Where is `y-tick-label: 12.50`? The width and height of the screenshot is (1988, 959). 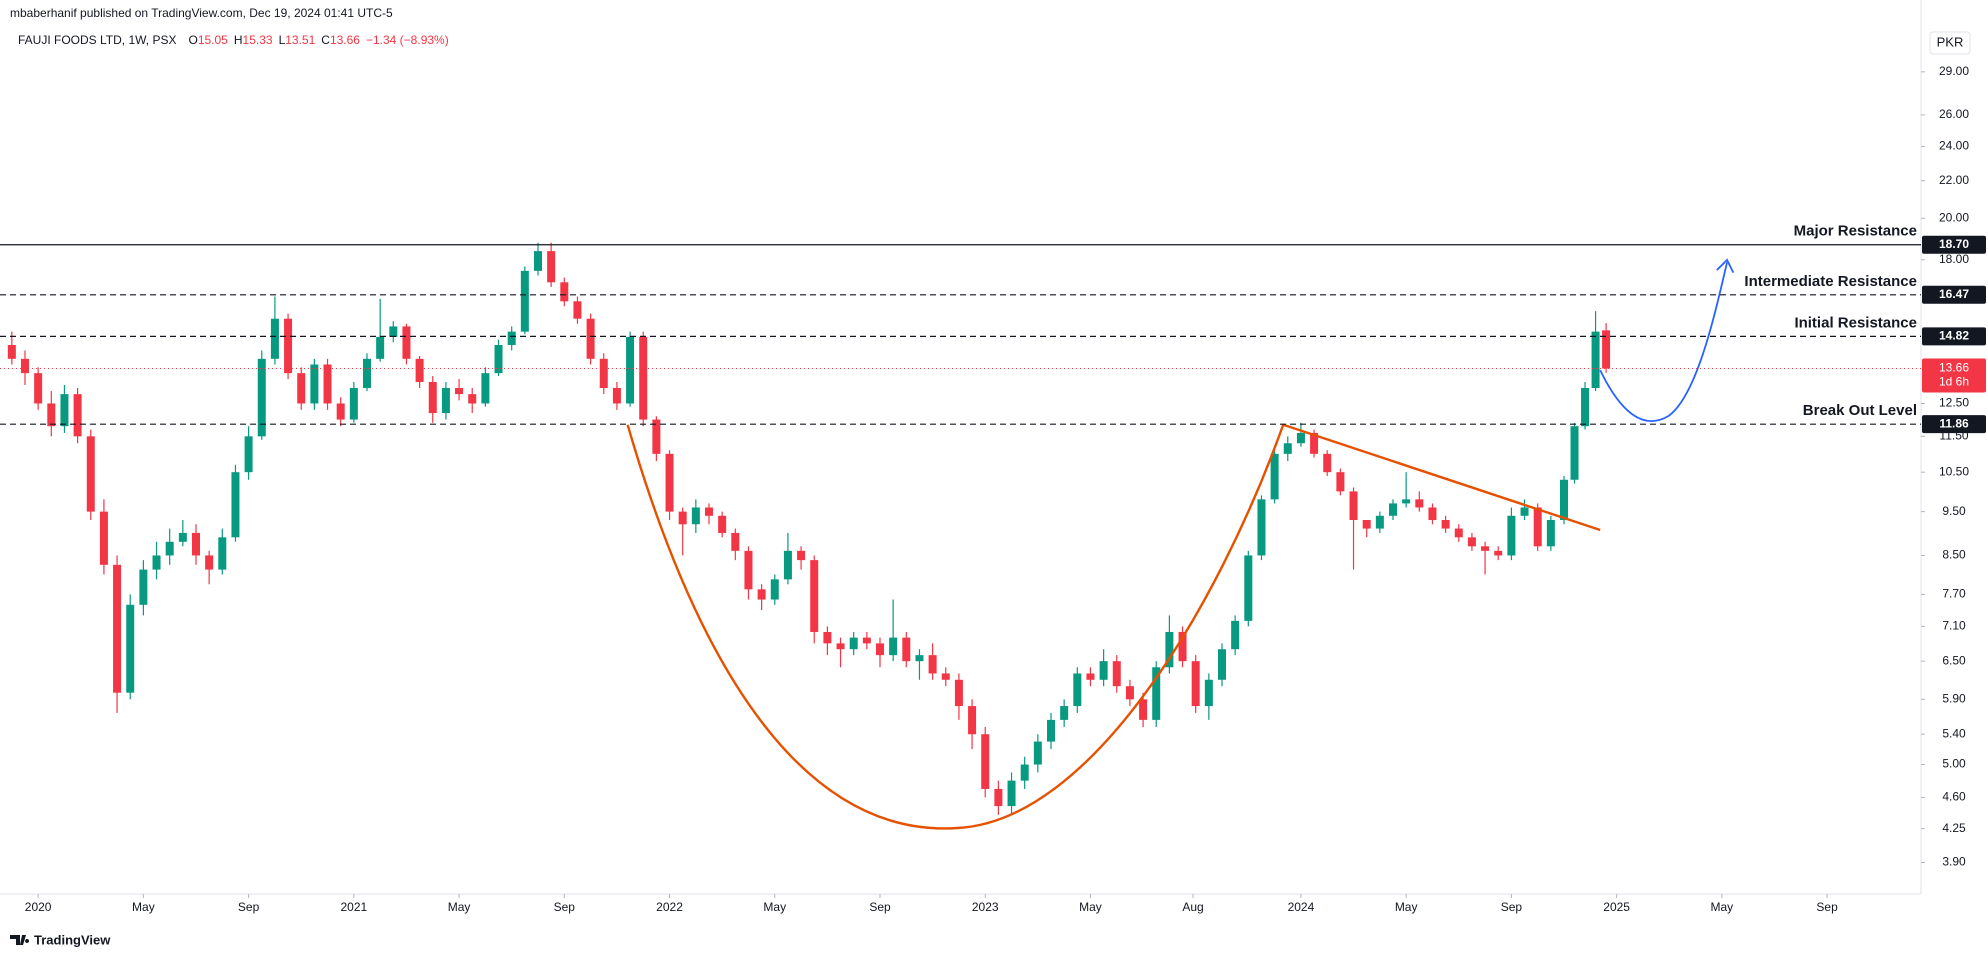 y-tick-label: 12.50 is located at coordinates (1954, 403).